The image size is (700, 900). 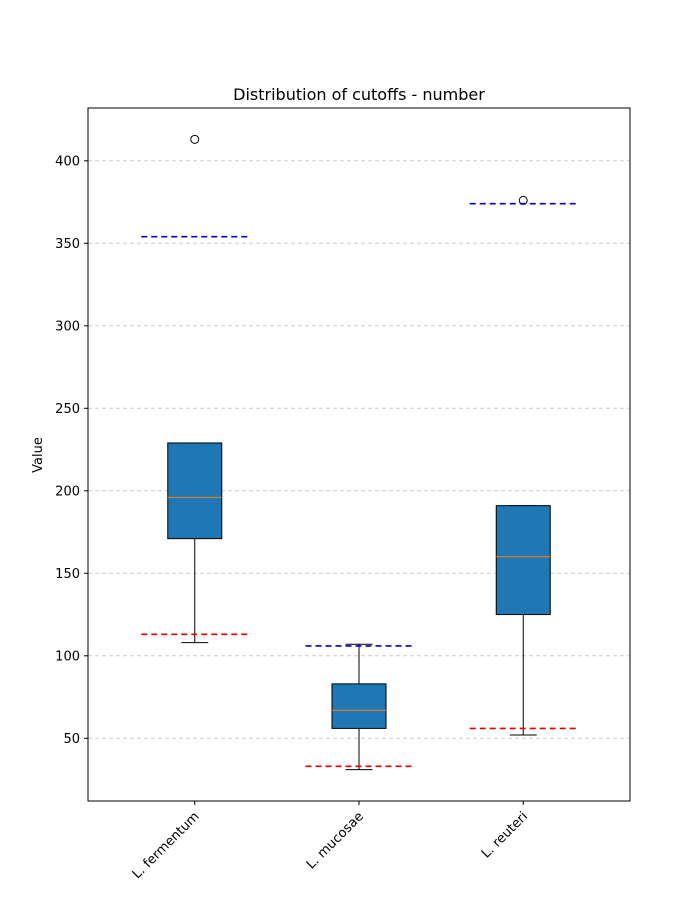 What do you see at coordinates (67, 326) in the screenshot?
I see `y-tick-label: 300` at bounding box center [67, 326].